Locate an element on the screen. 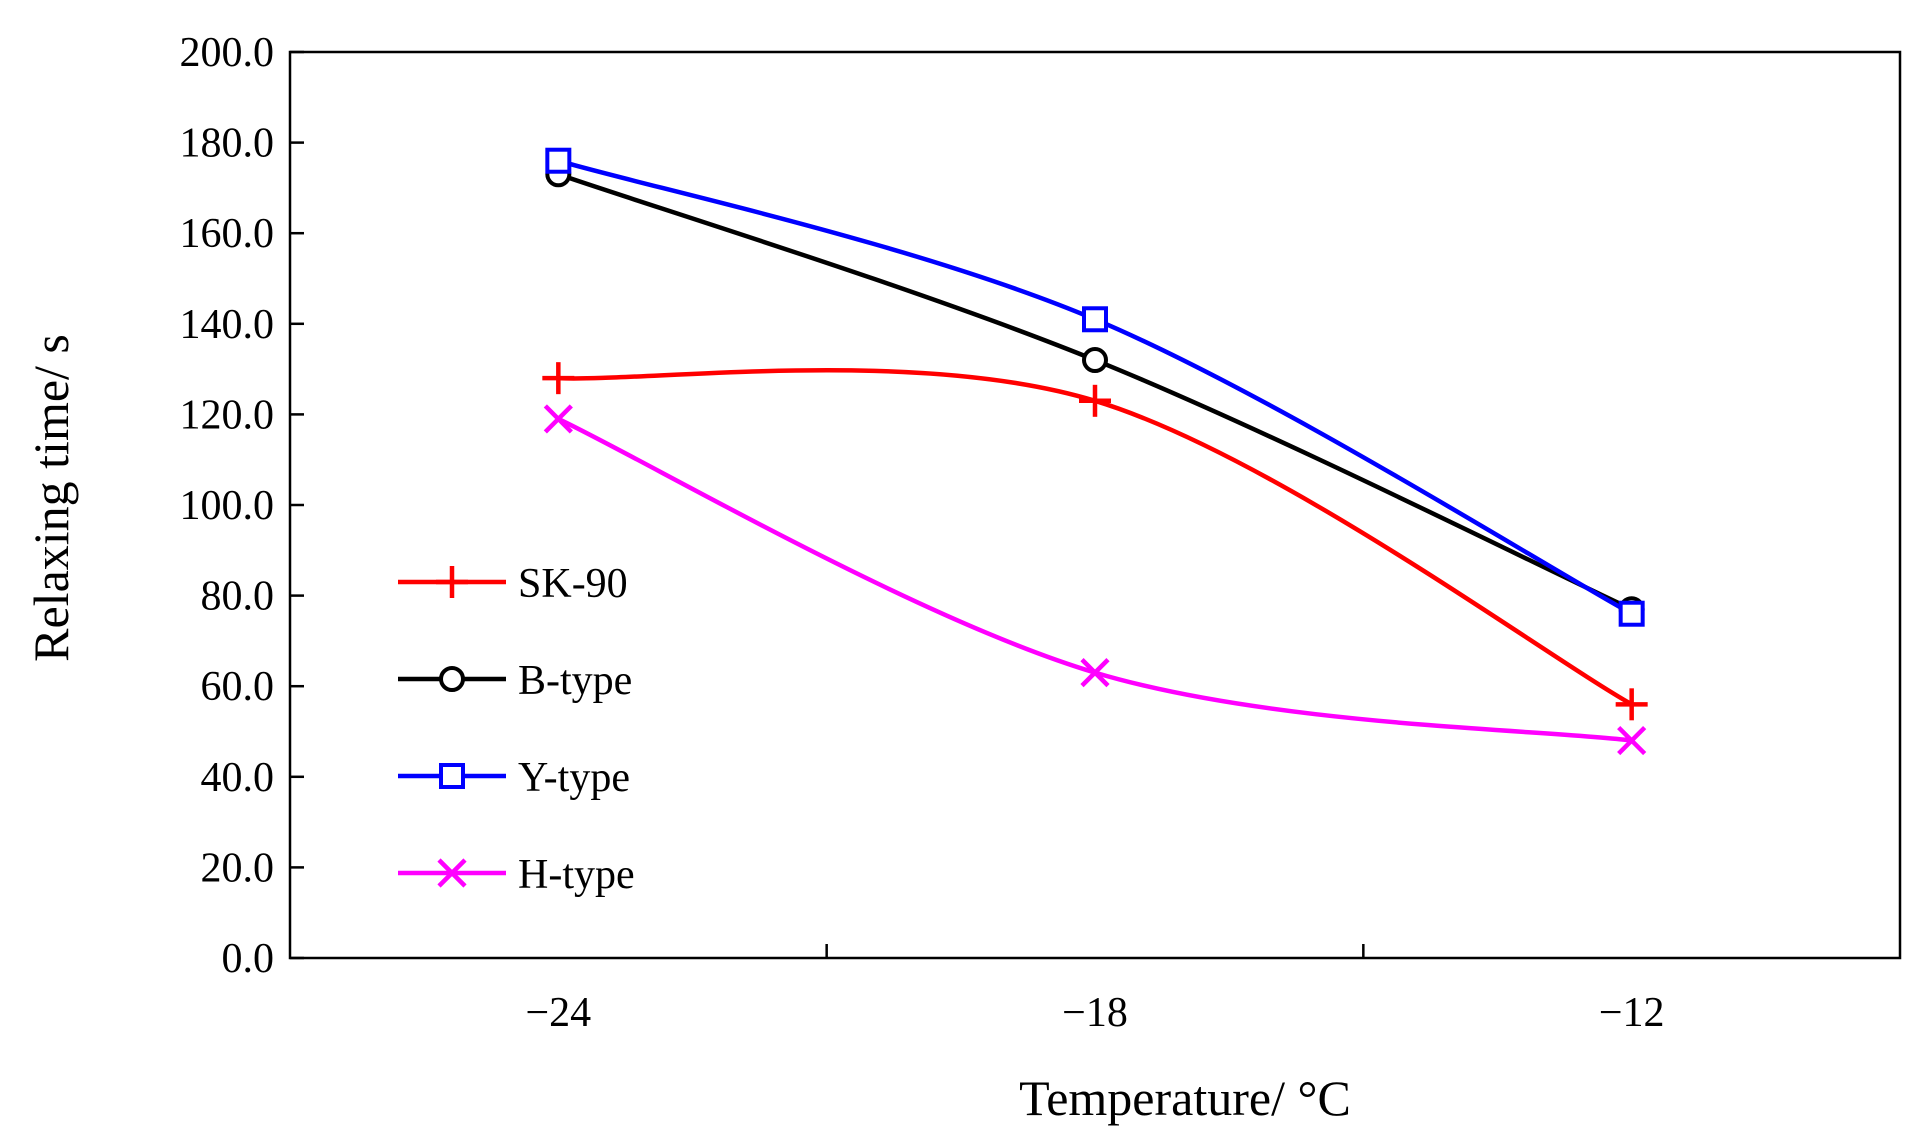 The width and height of the screenshot is (1922, 1144). x-tick-label: −18 is located at coordinates (1095, 1013).